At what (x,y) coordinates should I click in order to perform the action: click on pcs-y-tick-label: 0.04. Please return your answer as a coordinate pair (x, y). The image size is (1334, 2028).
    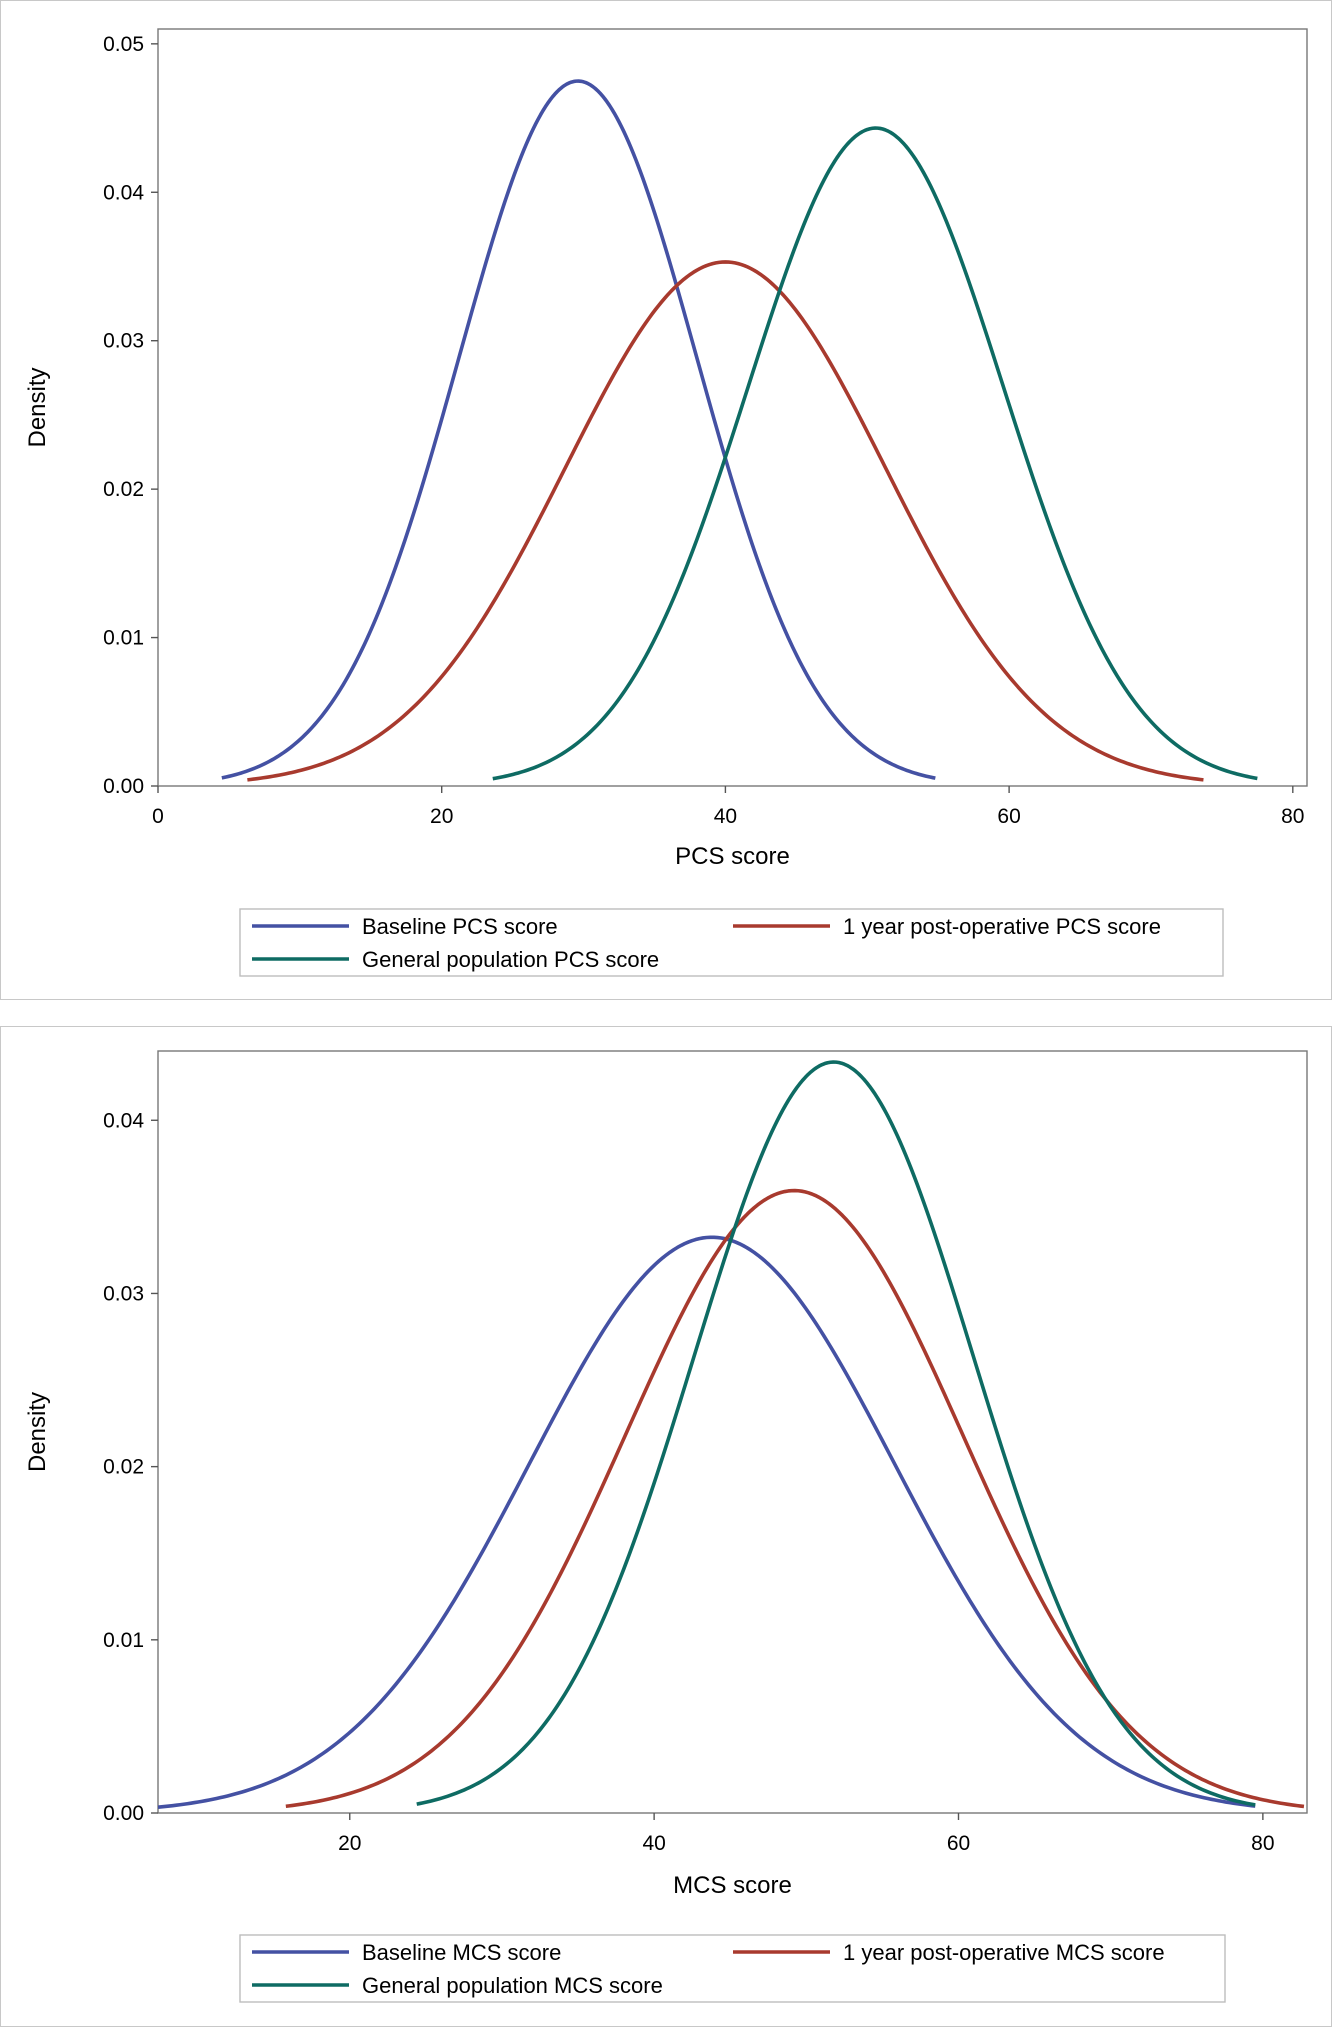
    Looking at the image, I should click on (123, 192).